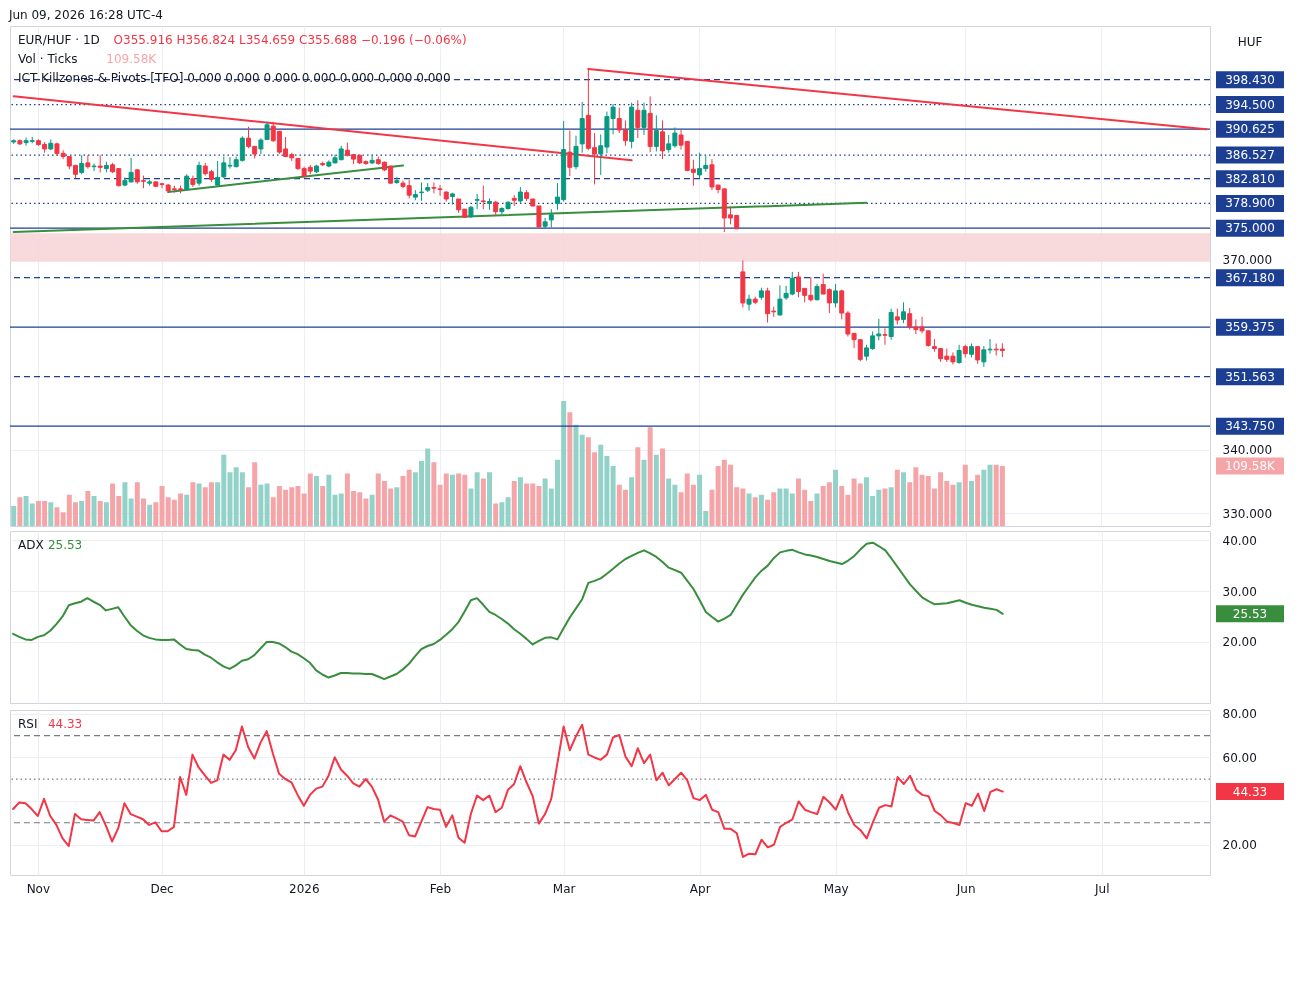 This screenshot has width=1302, height=997. Describe the element at coordinates (1239, 591) in the screenshot. I see `y-tick-label: 30.00` at that location.